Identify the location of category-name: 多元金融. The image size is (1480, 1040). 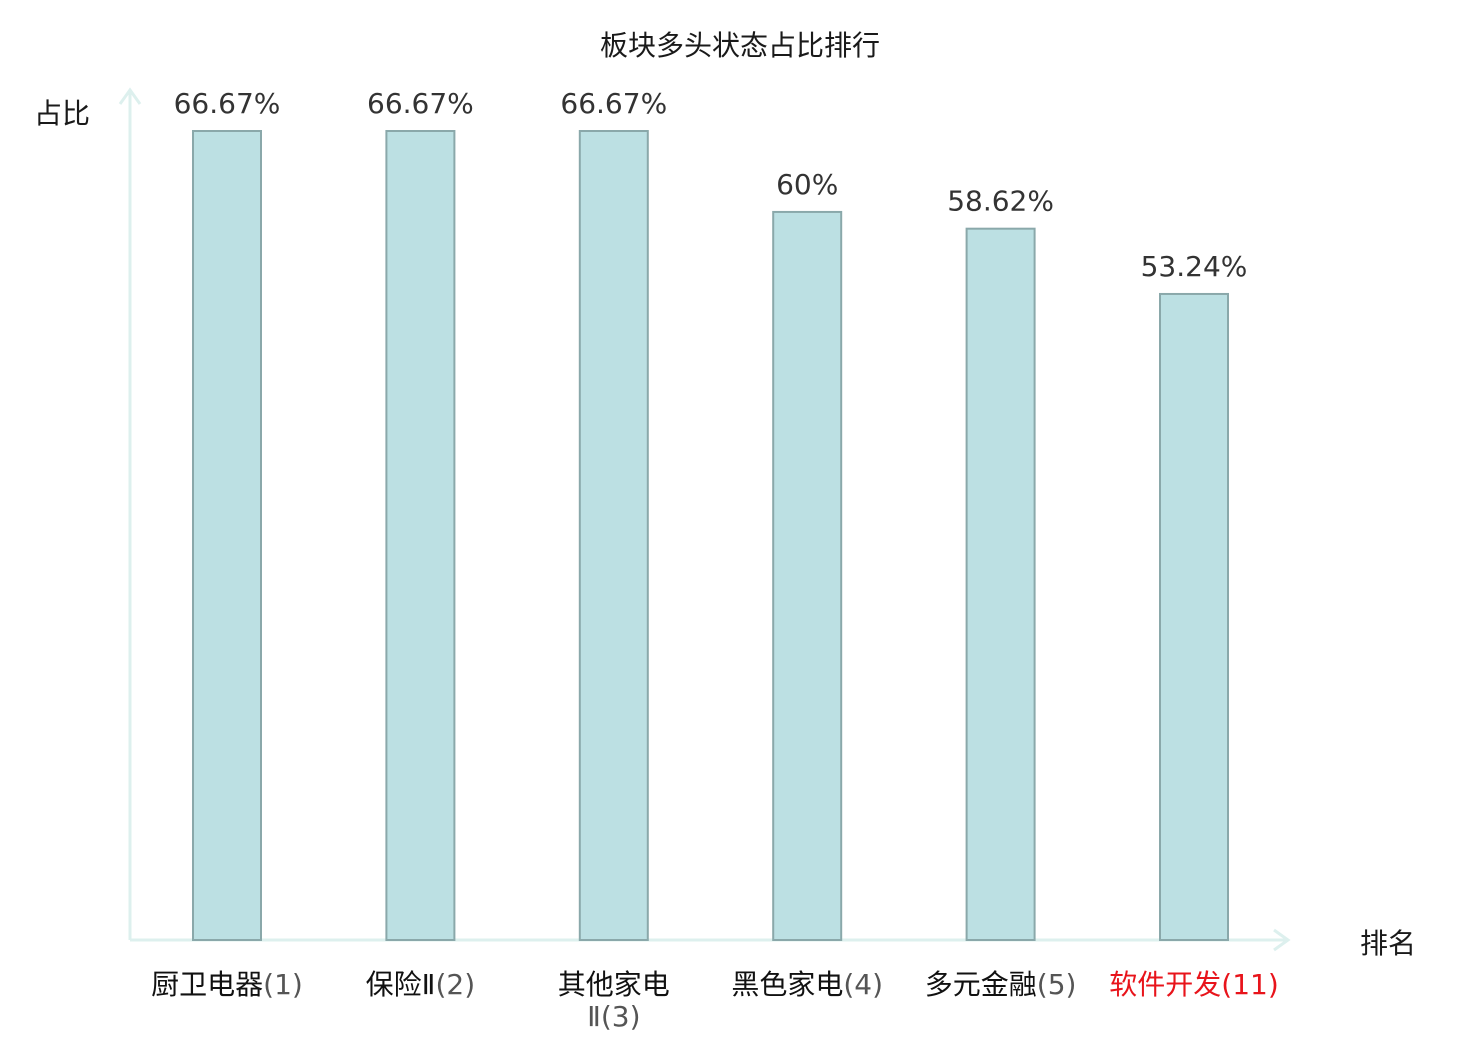
(981, 984).